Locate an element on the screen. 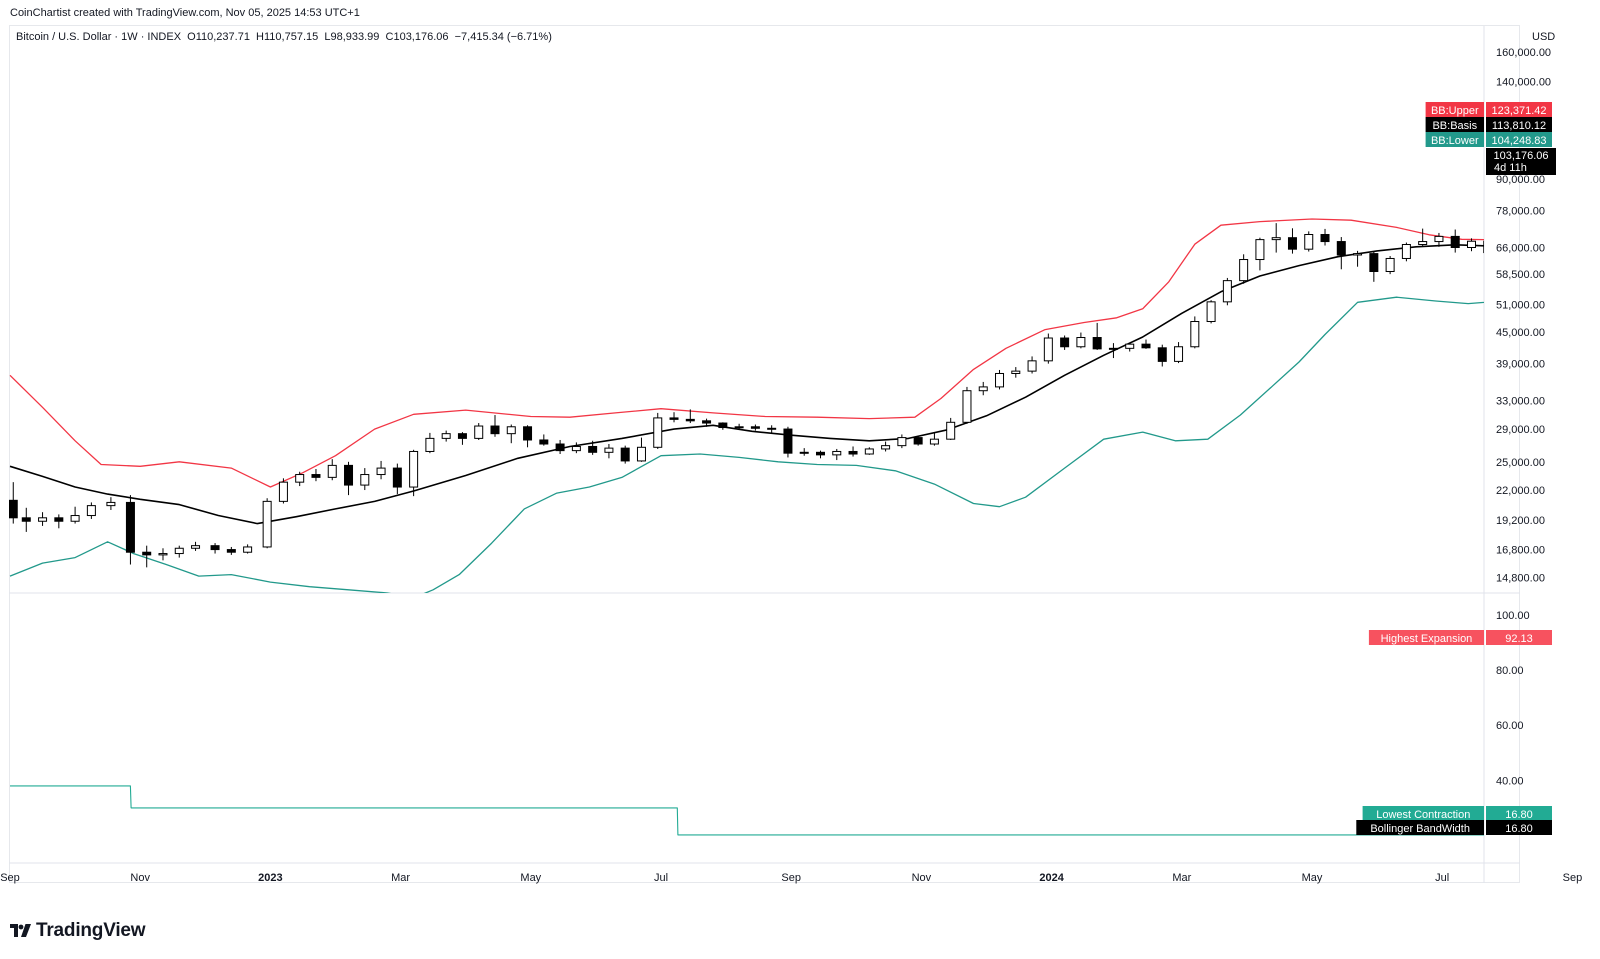 The width and height of the screenshot is (1600, 959). time-tick-label: Sep is located at coordinates (1573, 878).